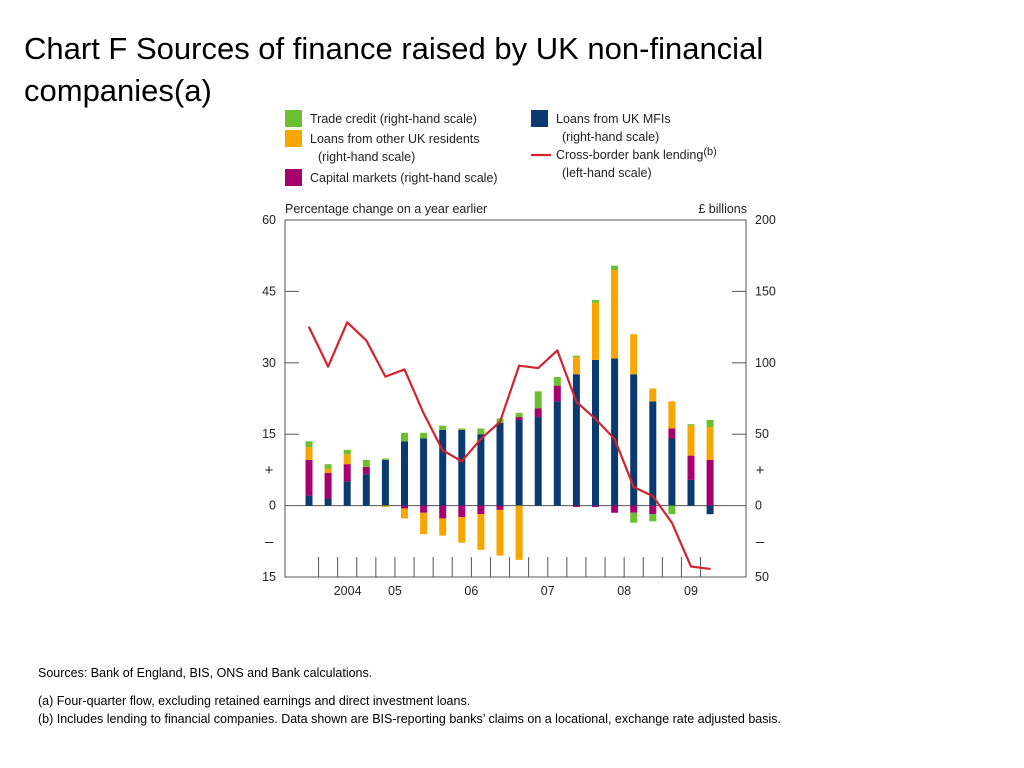  I want to click on left-axis-title: Percentage change on a year earlier, so click(386, 209).